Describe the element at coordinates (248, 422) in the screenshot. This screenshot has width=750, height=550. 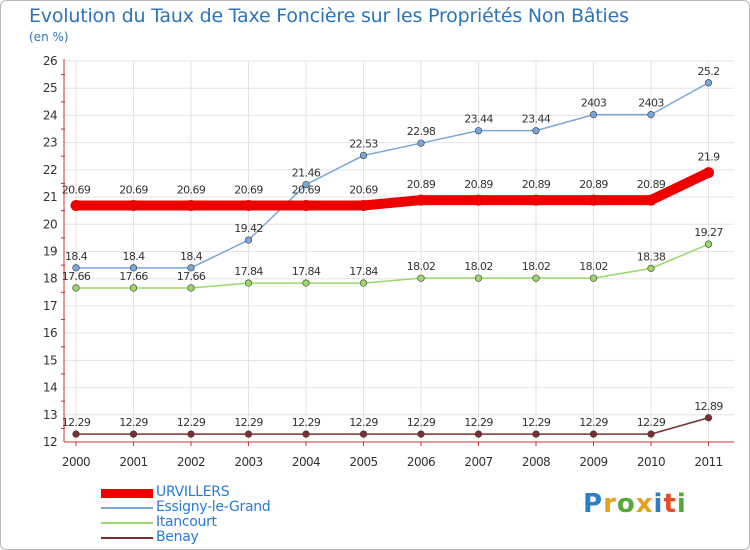
I see `data-label-benay-2003: 12.29` at that location.